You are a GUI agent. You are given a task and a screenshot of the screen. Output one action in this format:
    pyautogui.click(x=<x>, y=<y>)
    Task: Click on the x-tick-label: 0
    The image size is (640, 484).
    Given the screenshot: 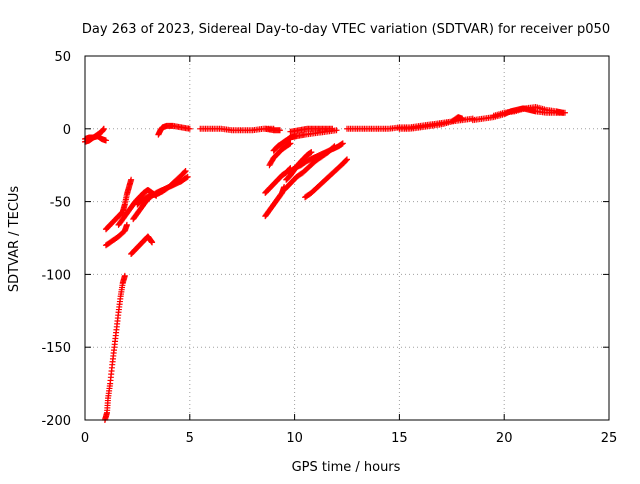 What is the action you would take?
    pyautogui.click(x=85, y=438)
    